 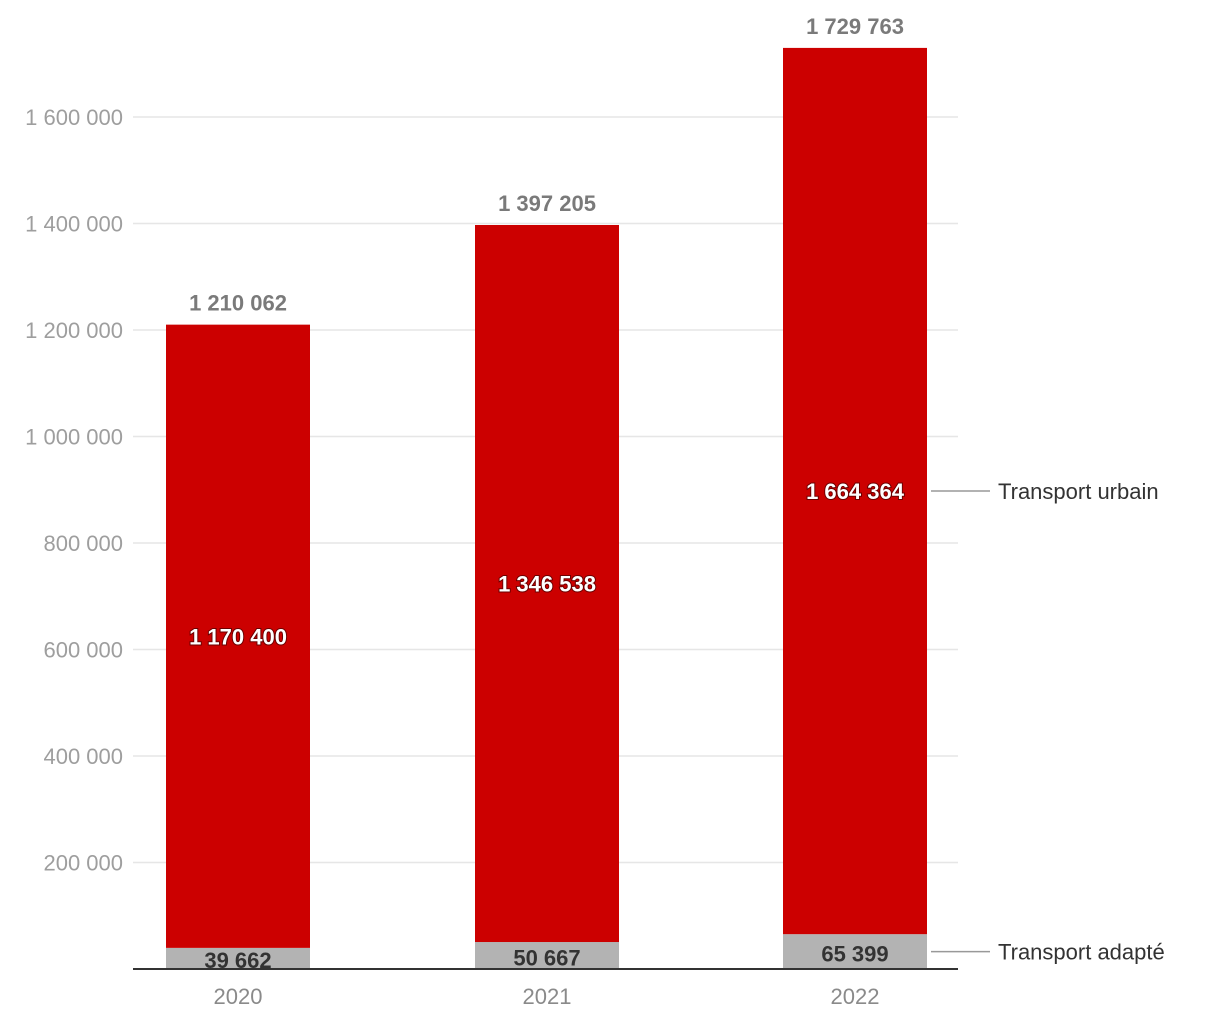 What do you see at coordinates (547, 203) in the screenshot?
I see `total-label: 1 397 205` at bounding box center [547, 203].